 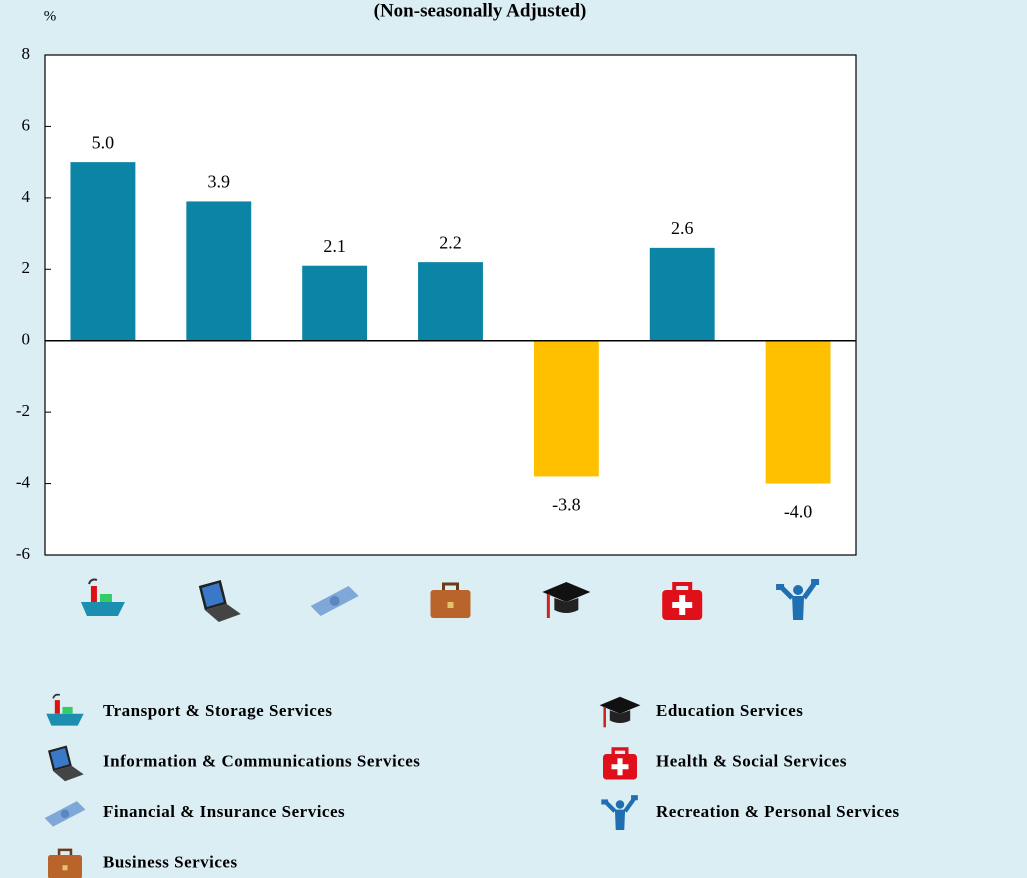 I want to click on y-tick-label: -4, so click(x=23, y=481).